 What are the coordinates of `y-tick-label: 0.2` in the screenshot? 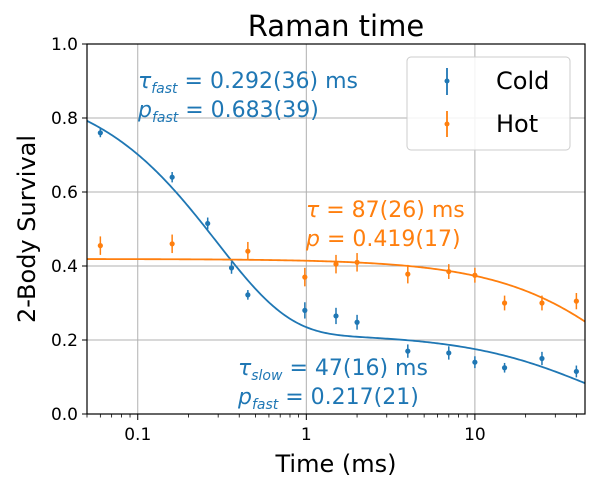 It's located at (64, 341).